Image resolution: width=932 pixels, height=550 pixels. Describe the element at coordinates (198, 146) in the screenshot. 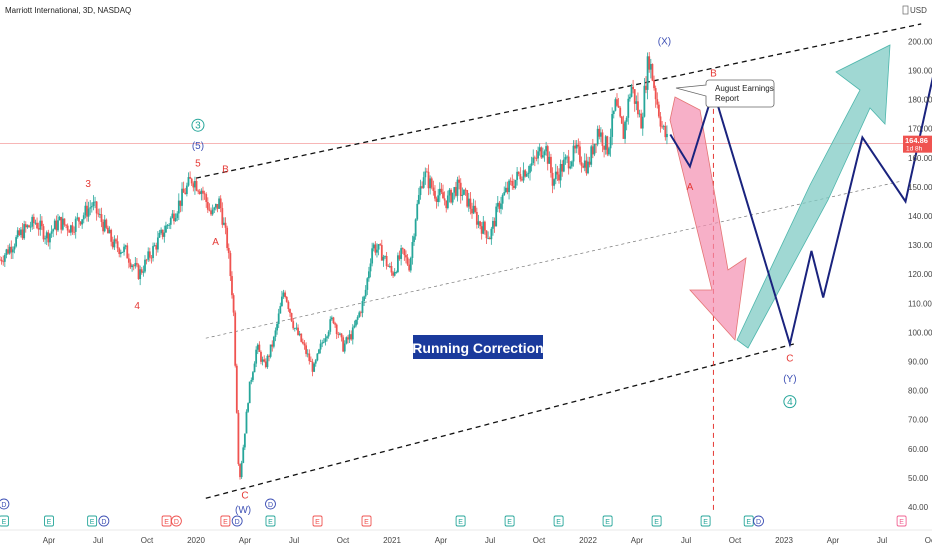

I see `wave-label-1: (5)` at that location.